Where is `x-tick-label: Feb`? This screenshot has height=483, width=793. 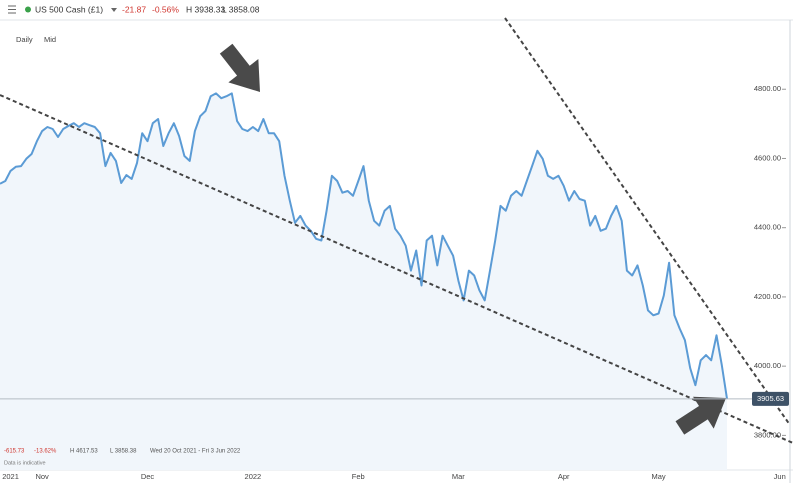
x-tick-label: Feb is located at coordinates (358, 476).